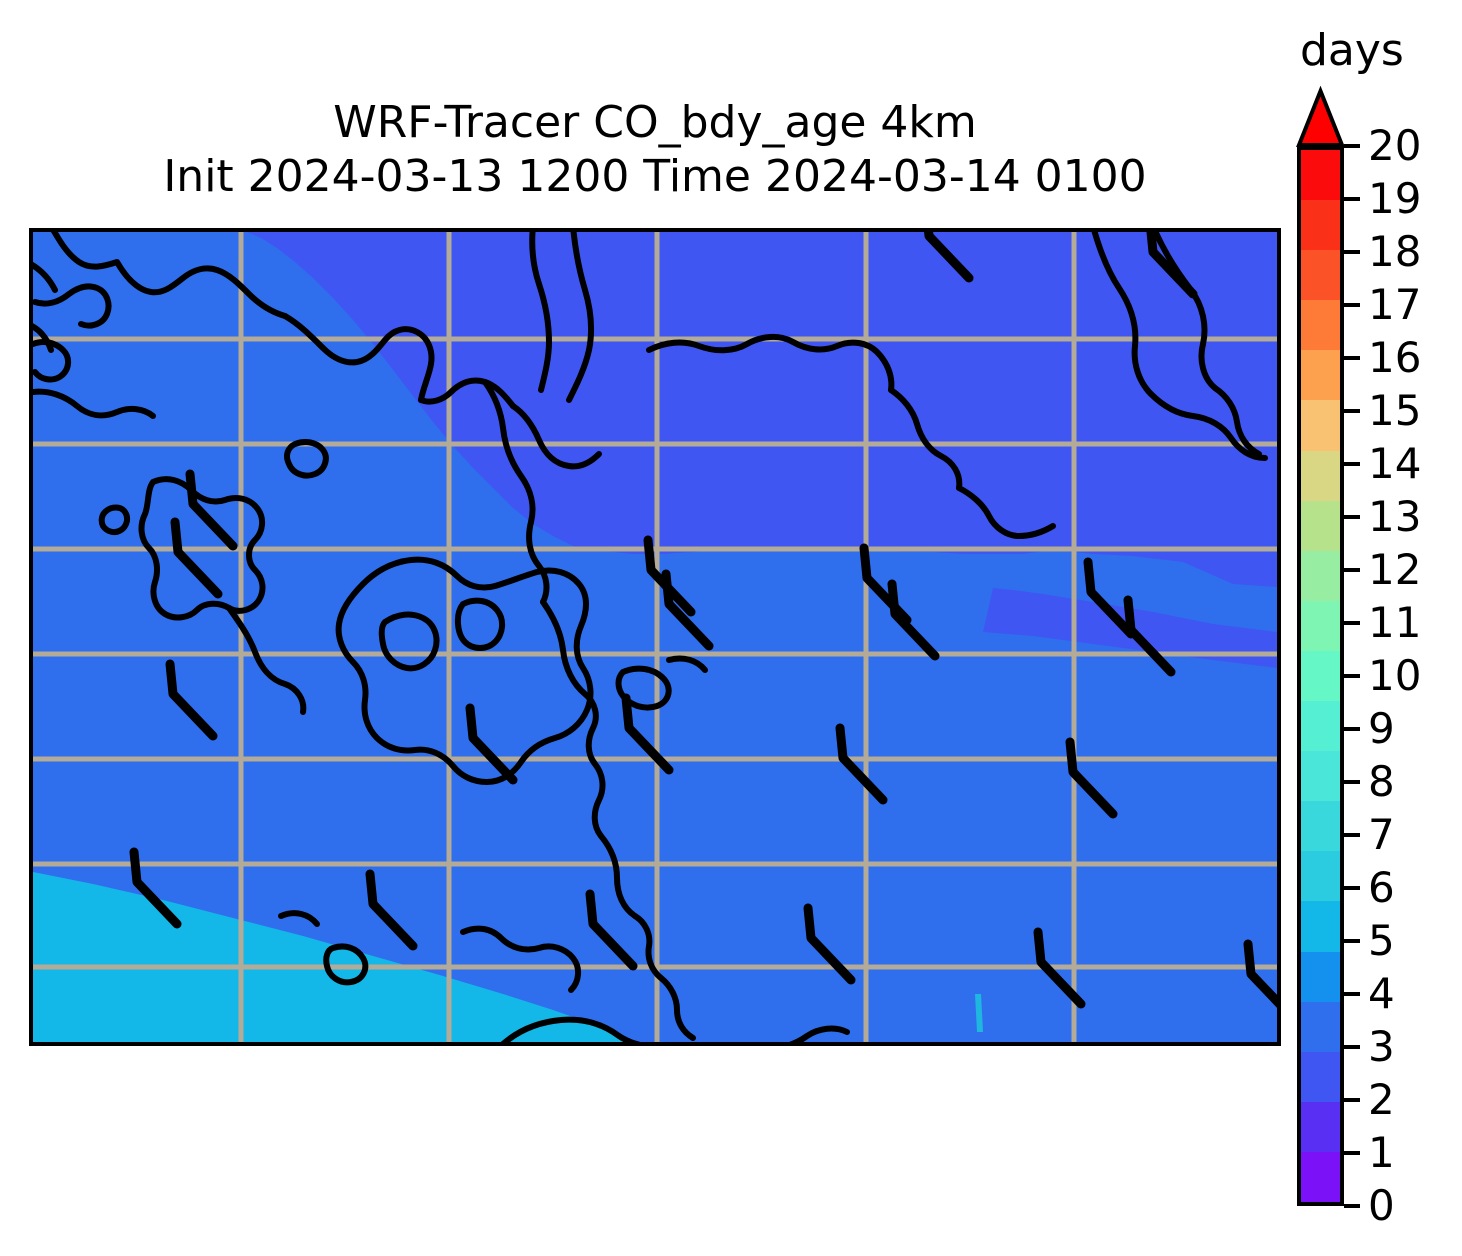  I want to click on colorbar-tick-label: 11, so click(1395, 622).